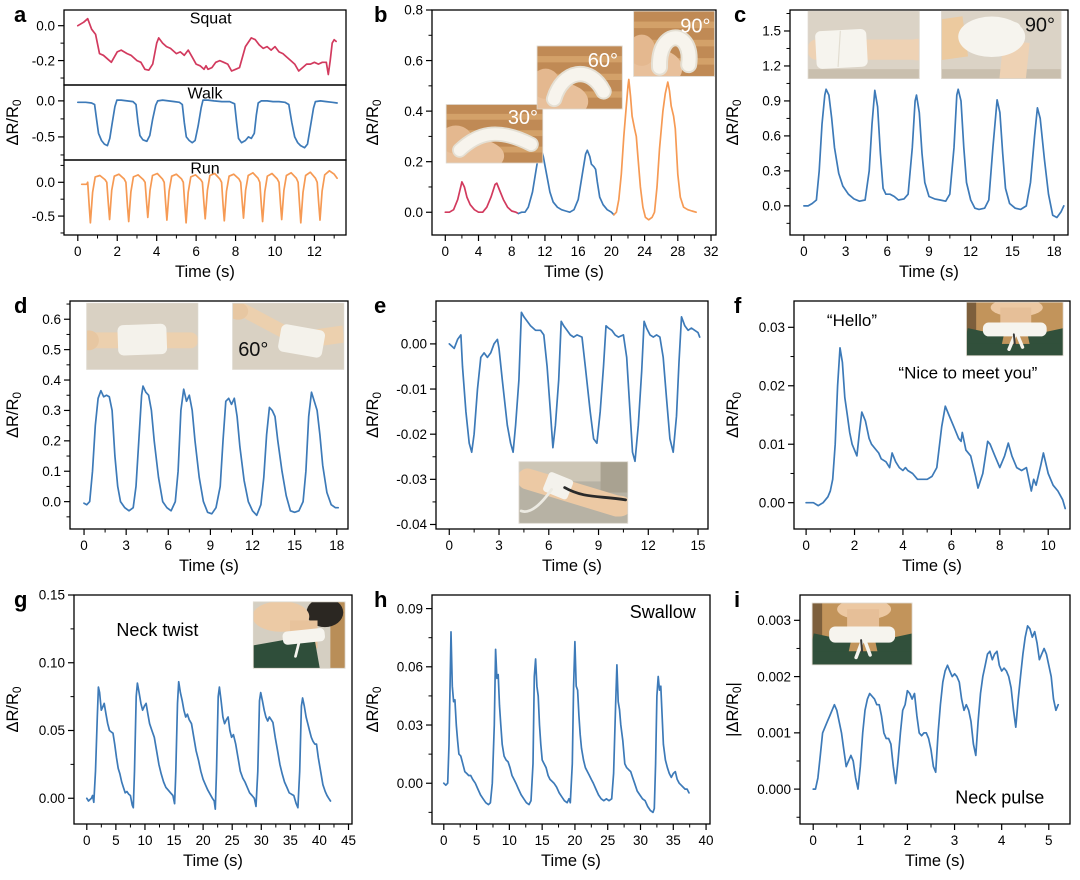  Describe the element at coordinates (663, 612) in the screenshot. I see `svg-text: Swallow` at that location.